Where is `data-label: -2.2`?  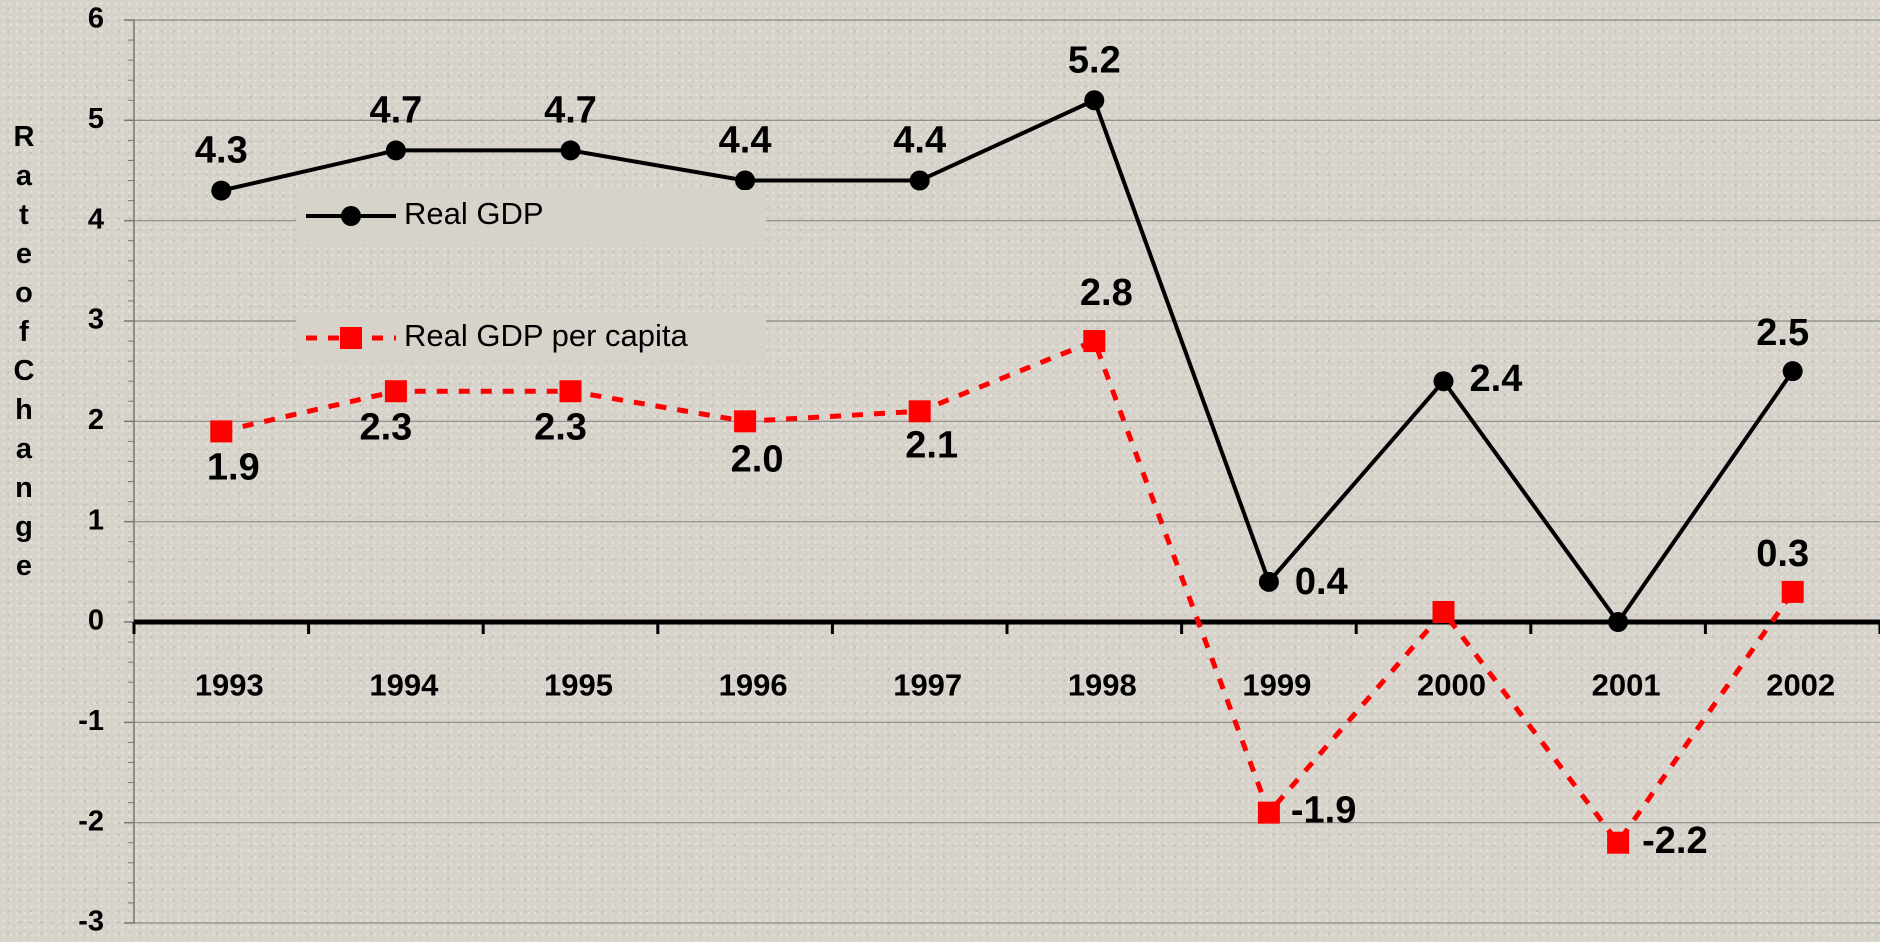
data-label: -2.2 is located at coordinates (1674, 841).